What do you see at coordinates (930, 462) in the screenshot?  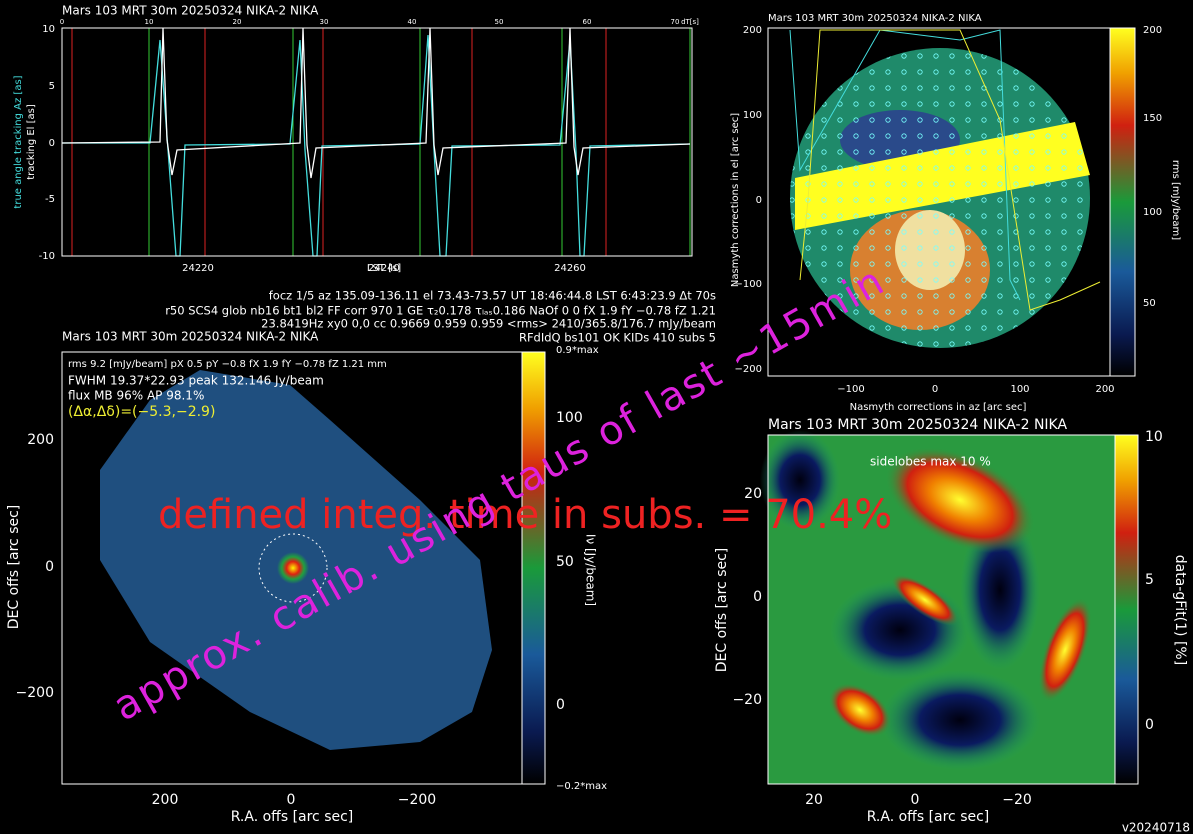 I see `note: sidelobes max 10 %` at bounding box center [930, 462].